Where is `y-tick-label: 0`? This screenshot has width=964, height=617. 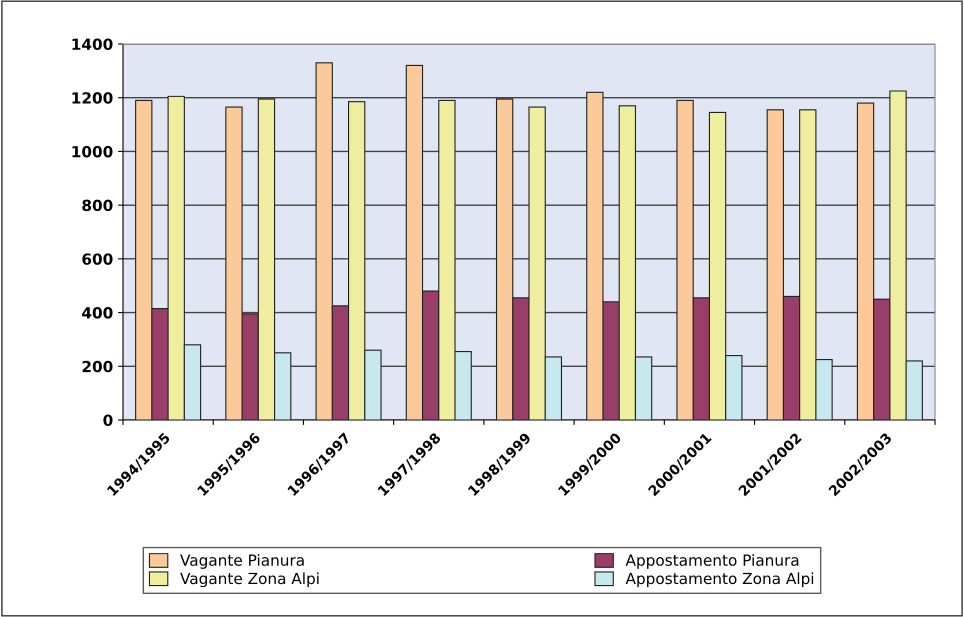 y-tick-label: 0 is located at coordinates (108, 420).